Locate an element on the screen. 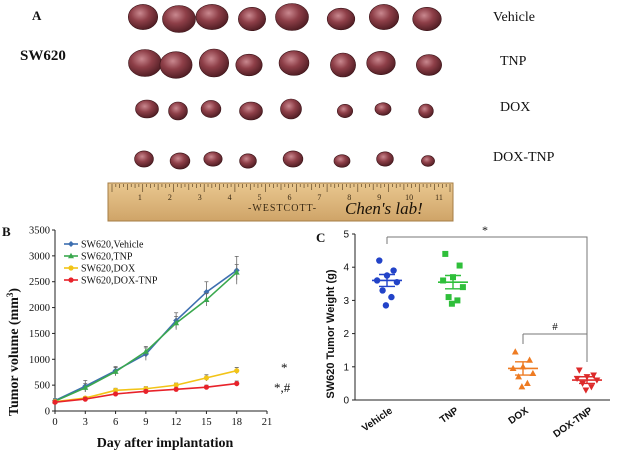 This screenshot has width=620, height=451. b-x-axis-label: Day after implantation is located at coordinates (165, 443).